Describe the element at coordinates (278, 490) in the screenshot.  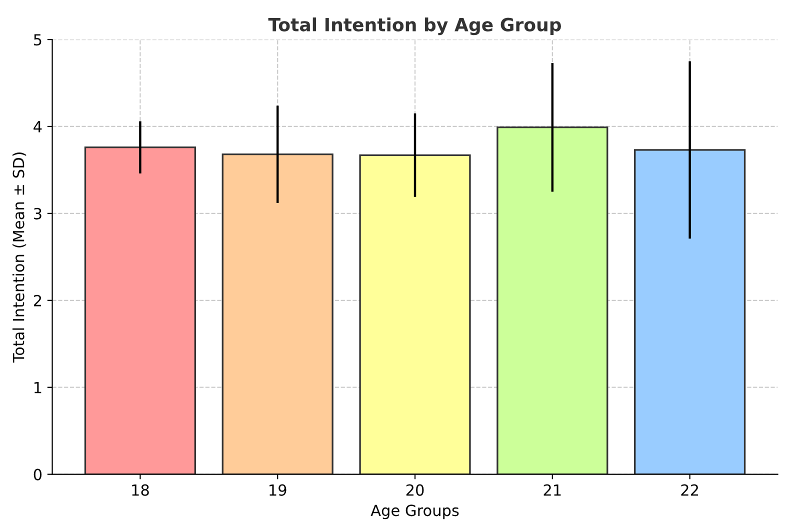
I see `x-tick-label: 19` at that location.